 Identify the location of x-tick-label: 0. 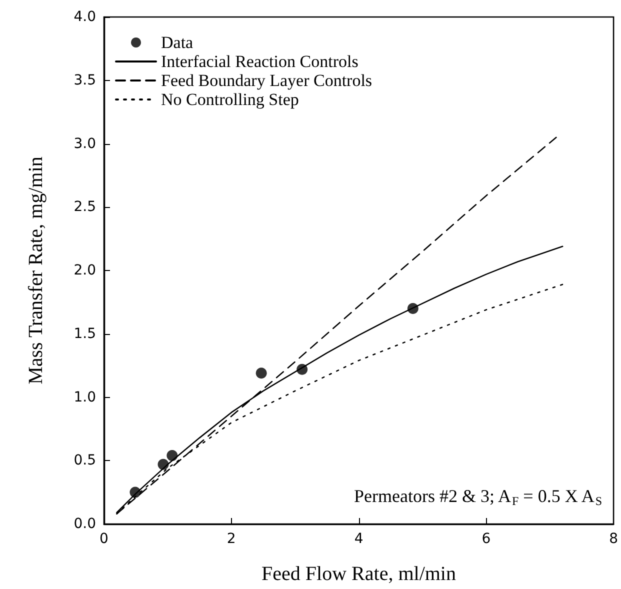
(104, 539).